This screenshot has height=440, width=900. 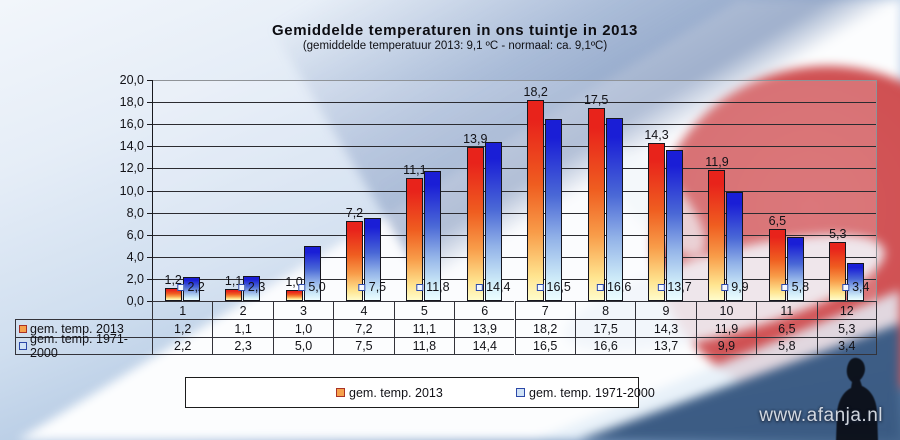 What do you see at coordinates (544, 346) in the screenshot?
I see `table-value-cell: 16,5` at bounding box center [544, 346].